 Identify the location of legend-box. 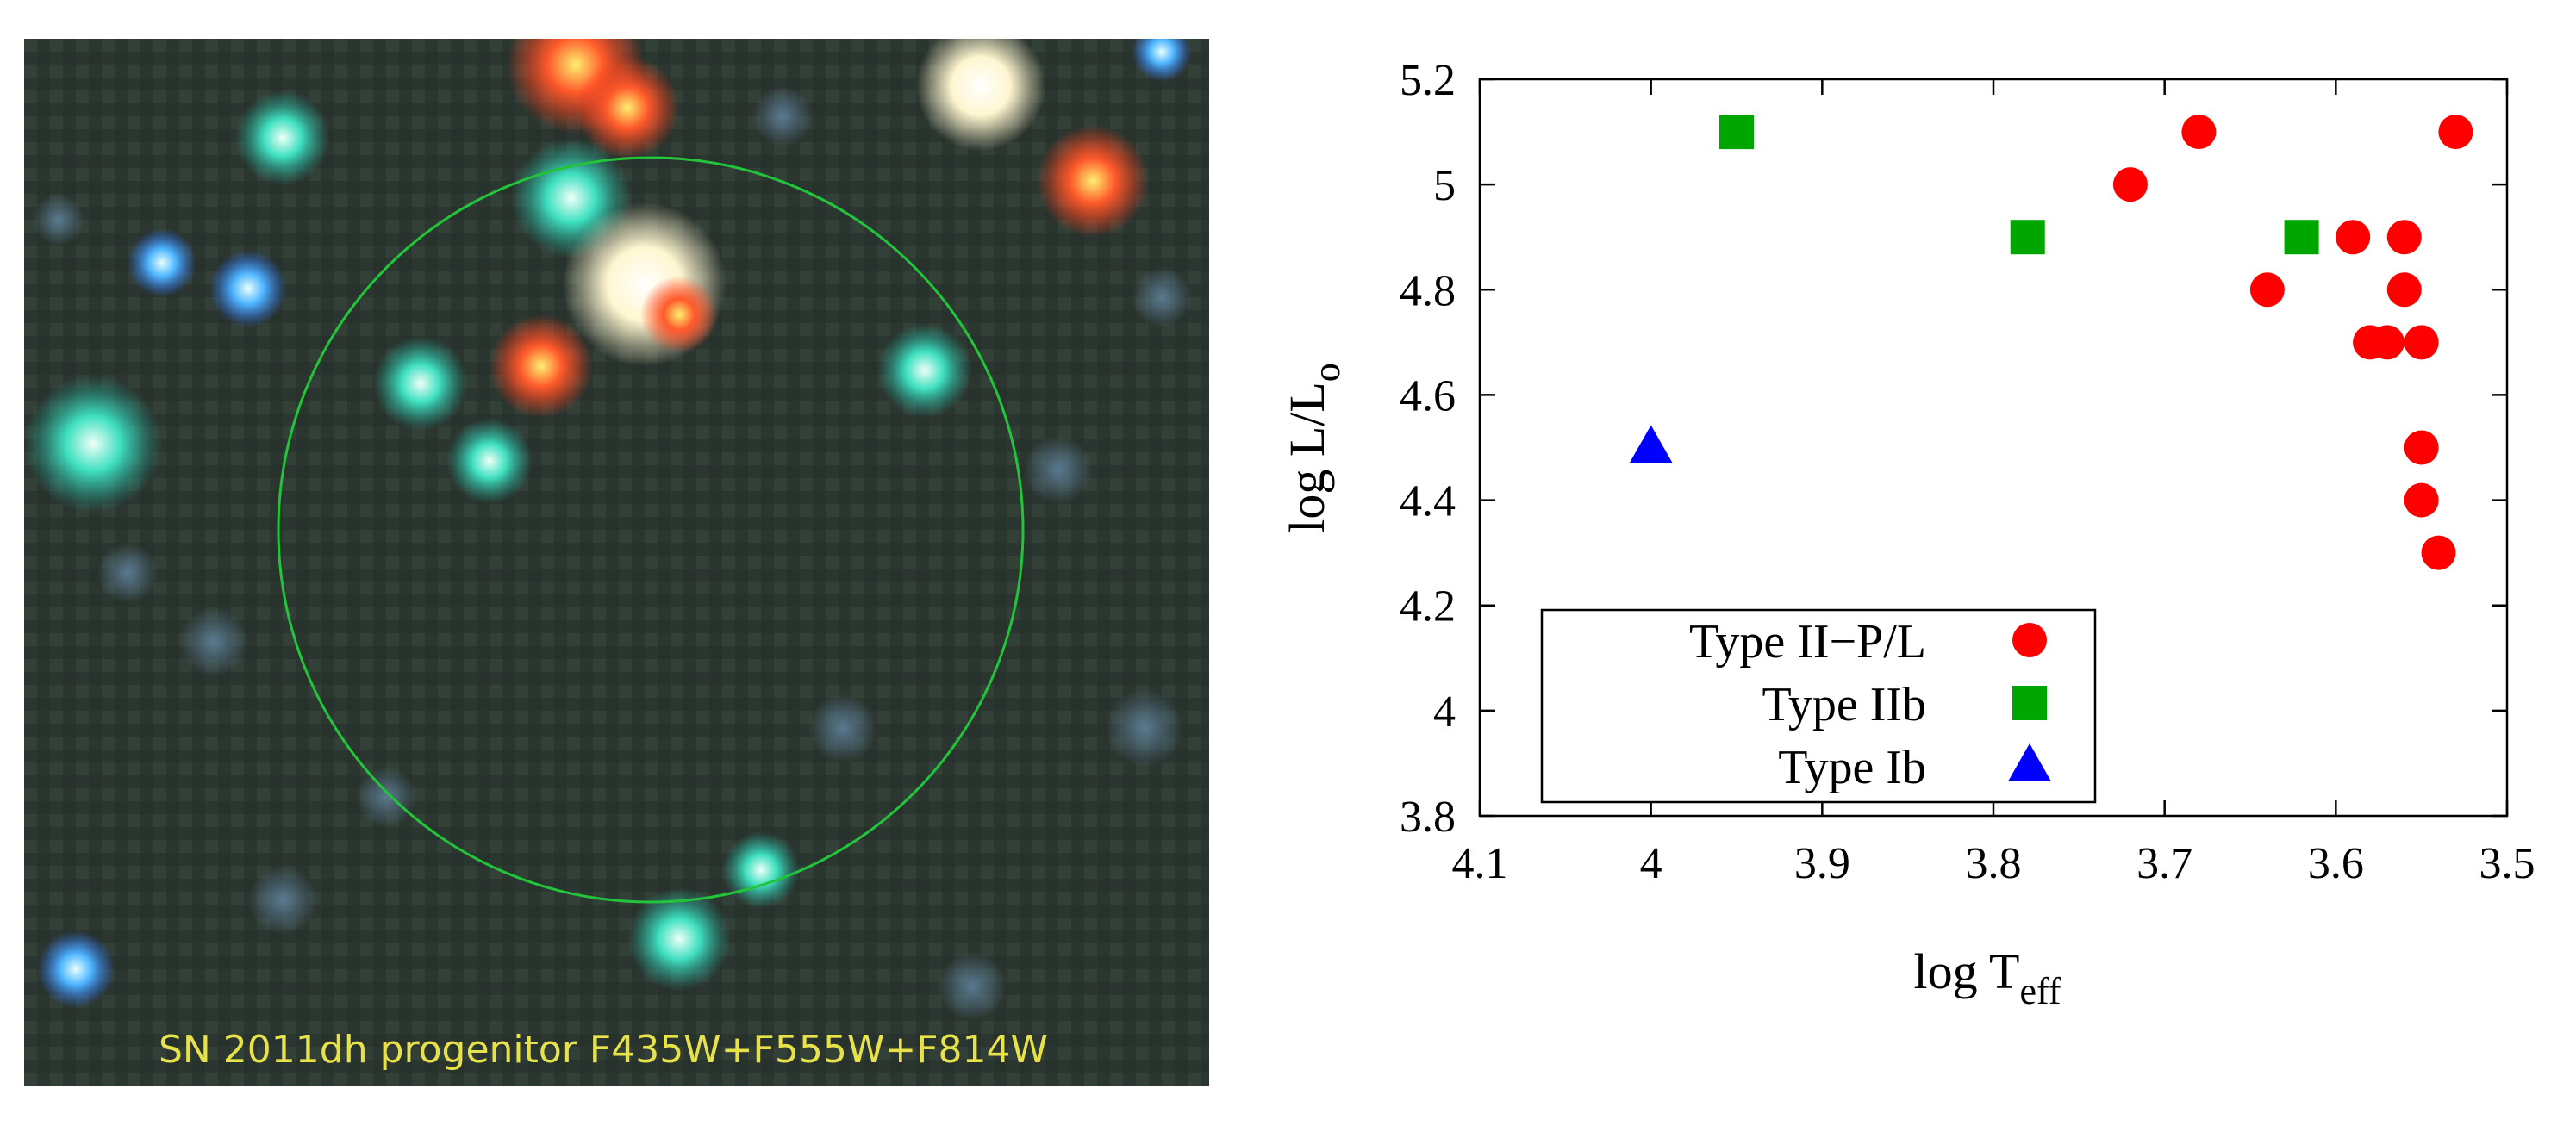
(1818, 706).